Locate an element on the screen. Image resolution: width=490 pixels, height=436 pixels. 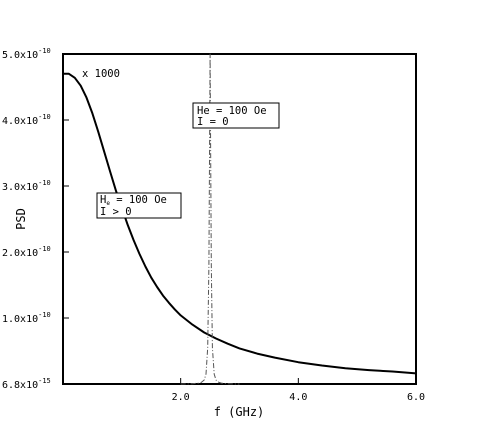
annotation-no-current: He = 100 Oe I = 0 is located at coordinates (236, 115).